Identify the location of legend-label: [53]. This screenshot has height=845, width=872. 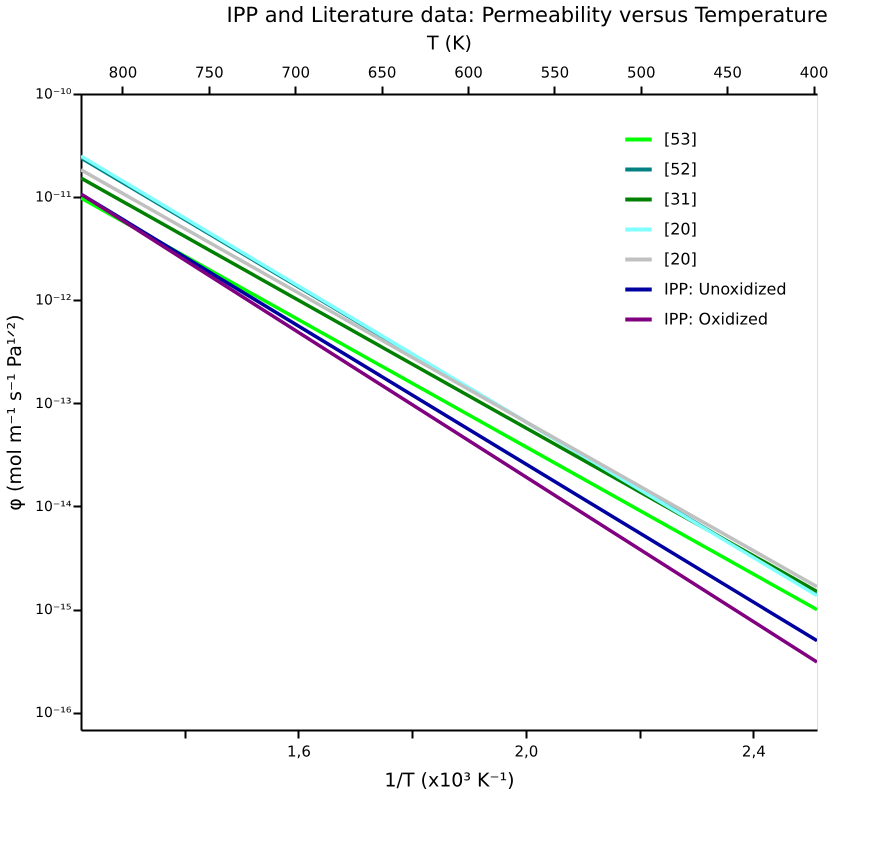
(680, 139).